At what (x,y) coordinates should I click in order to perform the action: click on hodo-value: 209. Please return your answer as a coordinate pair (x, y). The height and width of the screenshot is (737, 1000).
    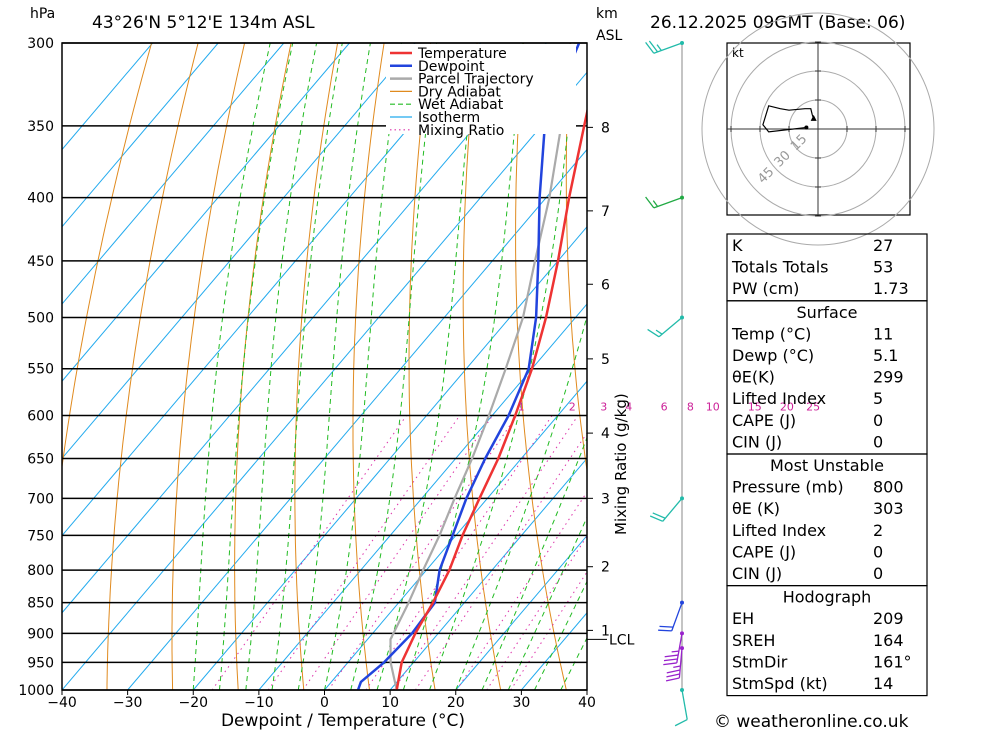
    Looking at the image, I should click on (888, 618).